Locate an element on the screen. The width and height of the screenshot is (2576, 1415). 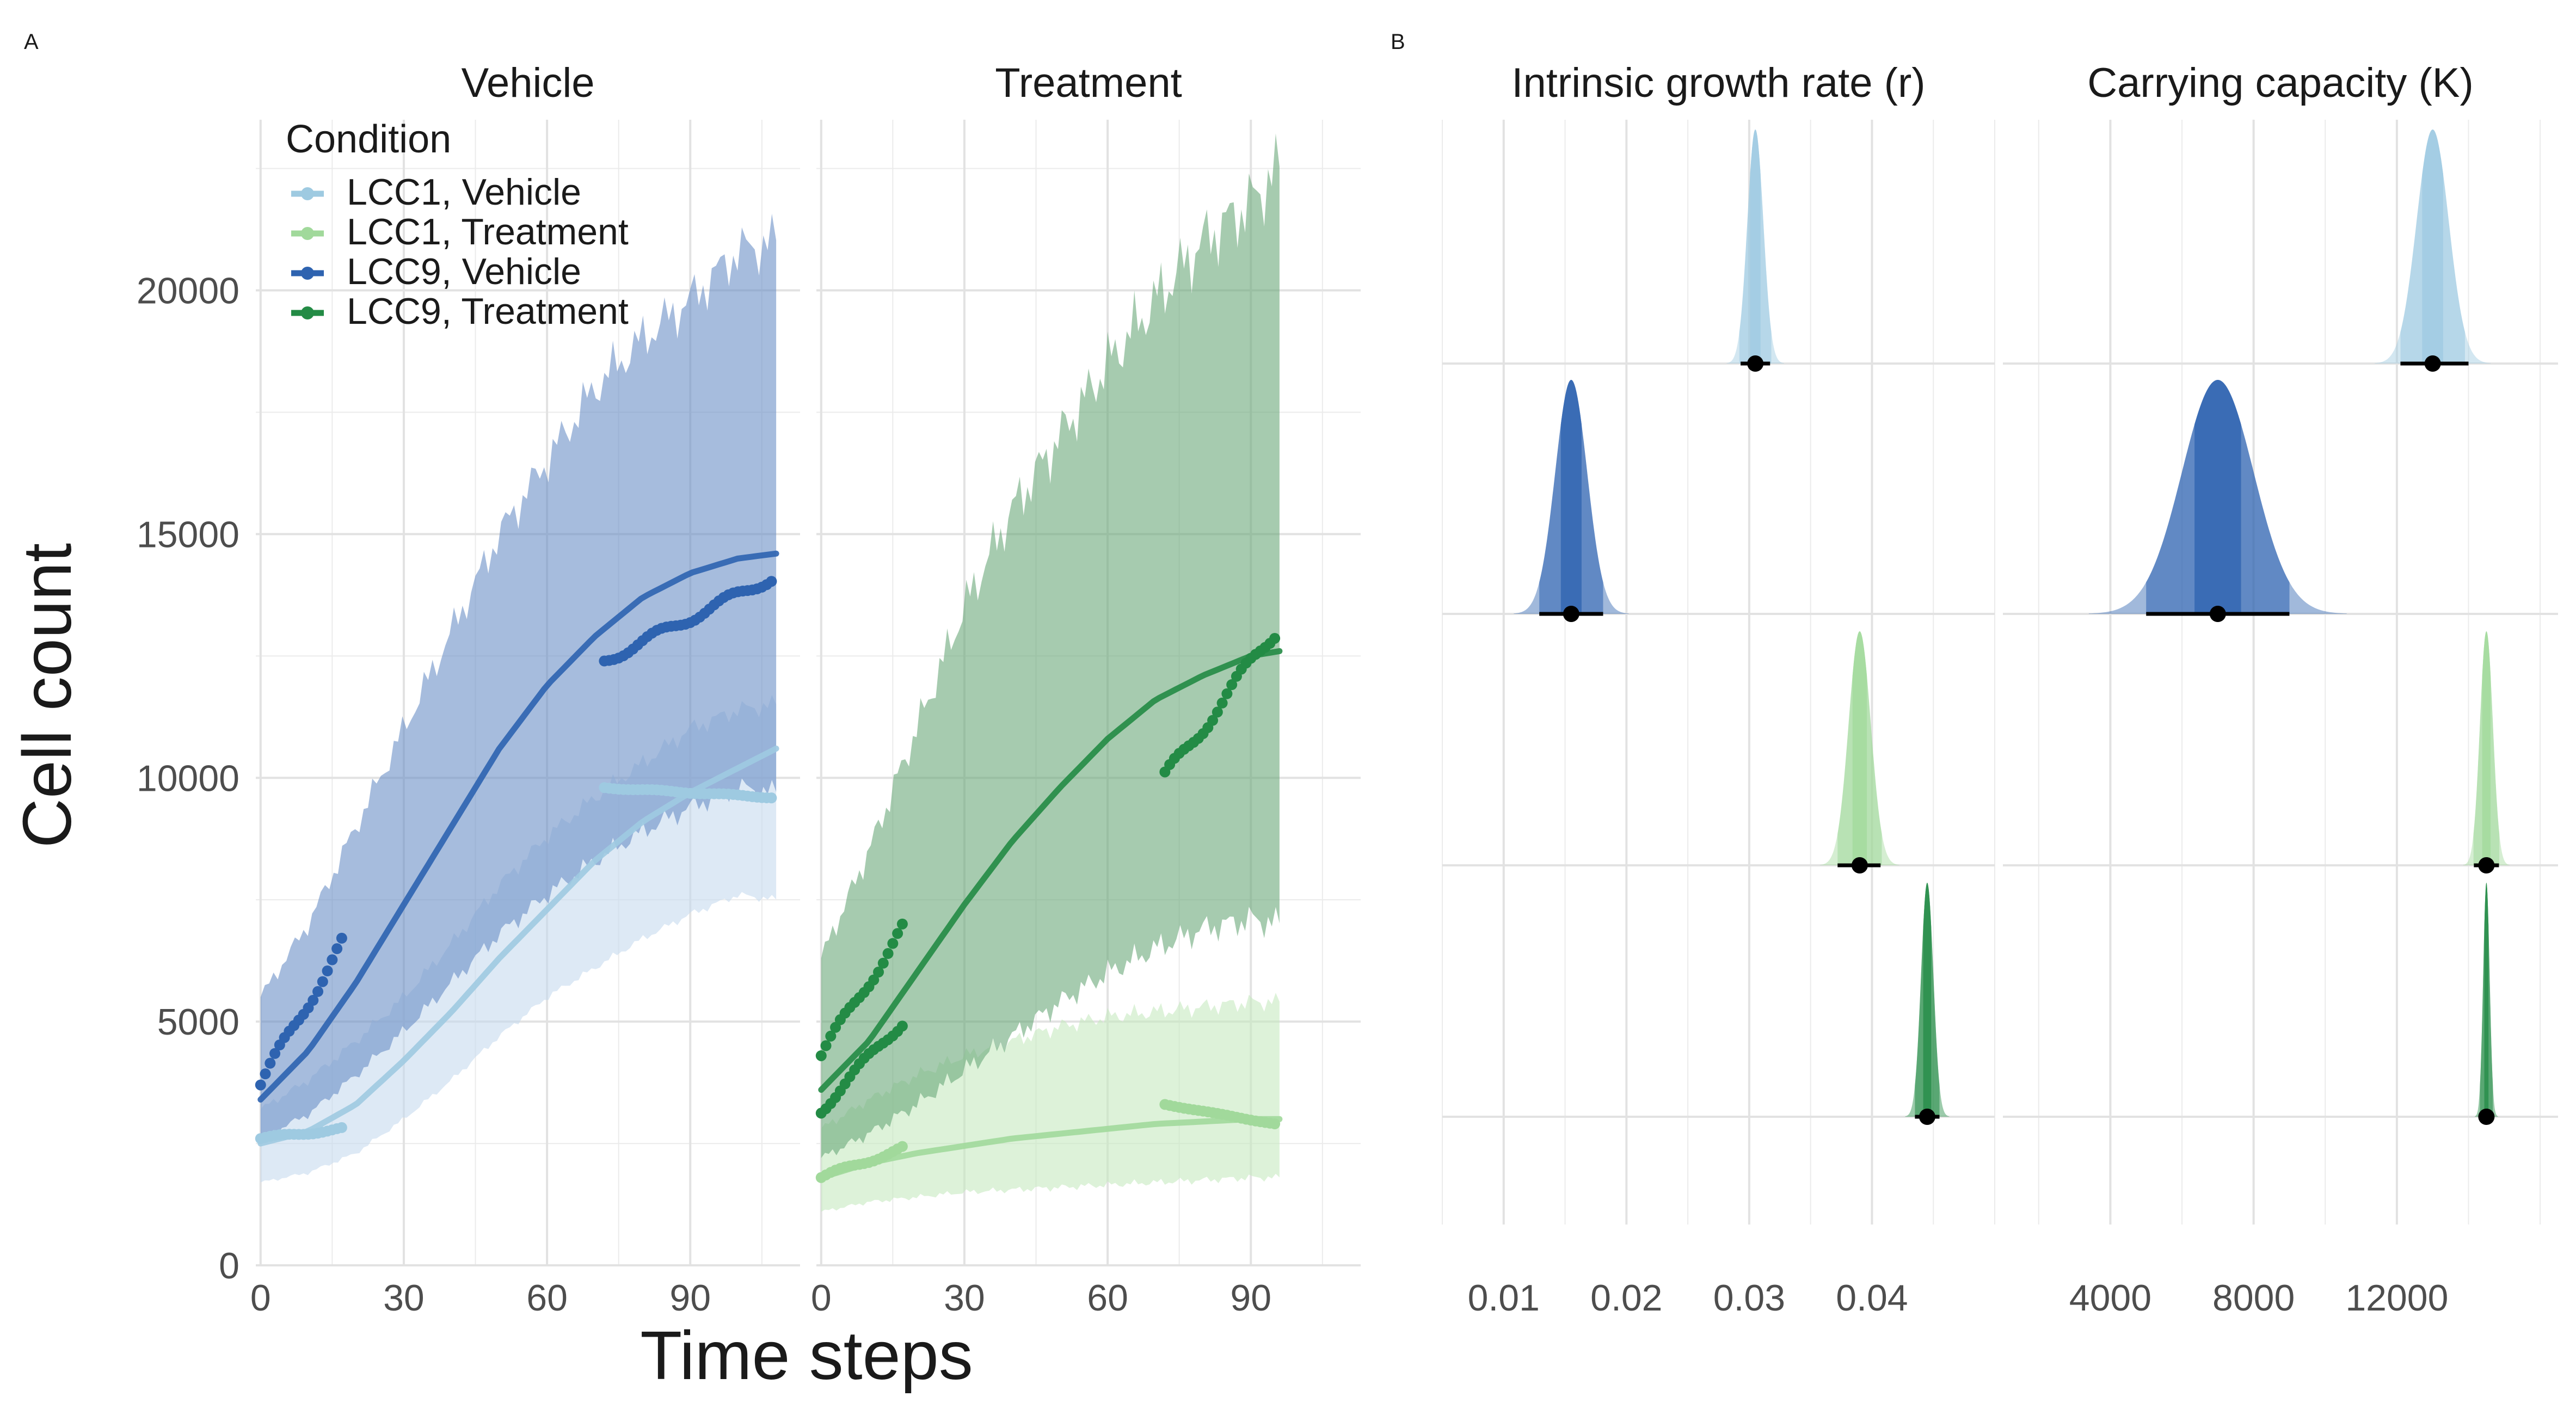
legend-item-lcc9-vehicle: LCC9, Vehicle is located at coordinates (436, 271).